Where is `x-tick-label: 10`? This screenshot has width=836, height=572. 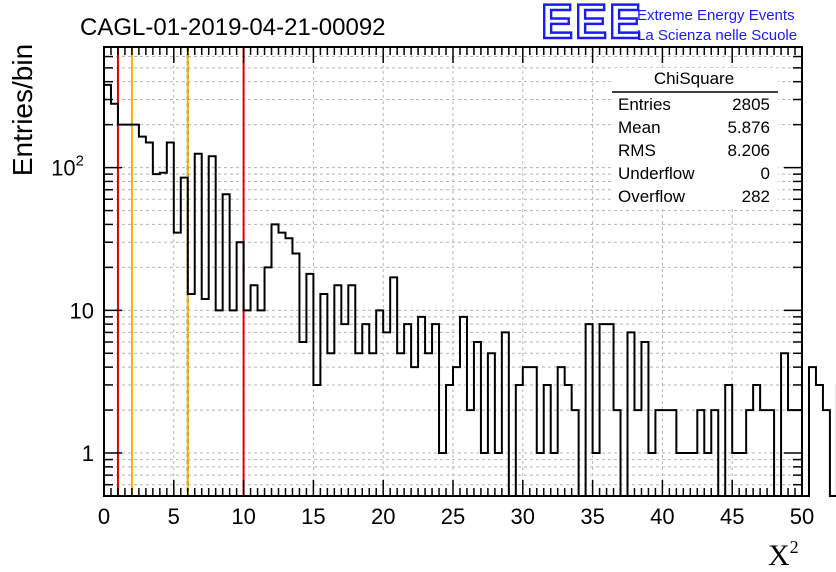
x-tick-label: 10 is located at coordinates (243, 516).